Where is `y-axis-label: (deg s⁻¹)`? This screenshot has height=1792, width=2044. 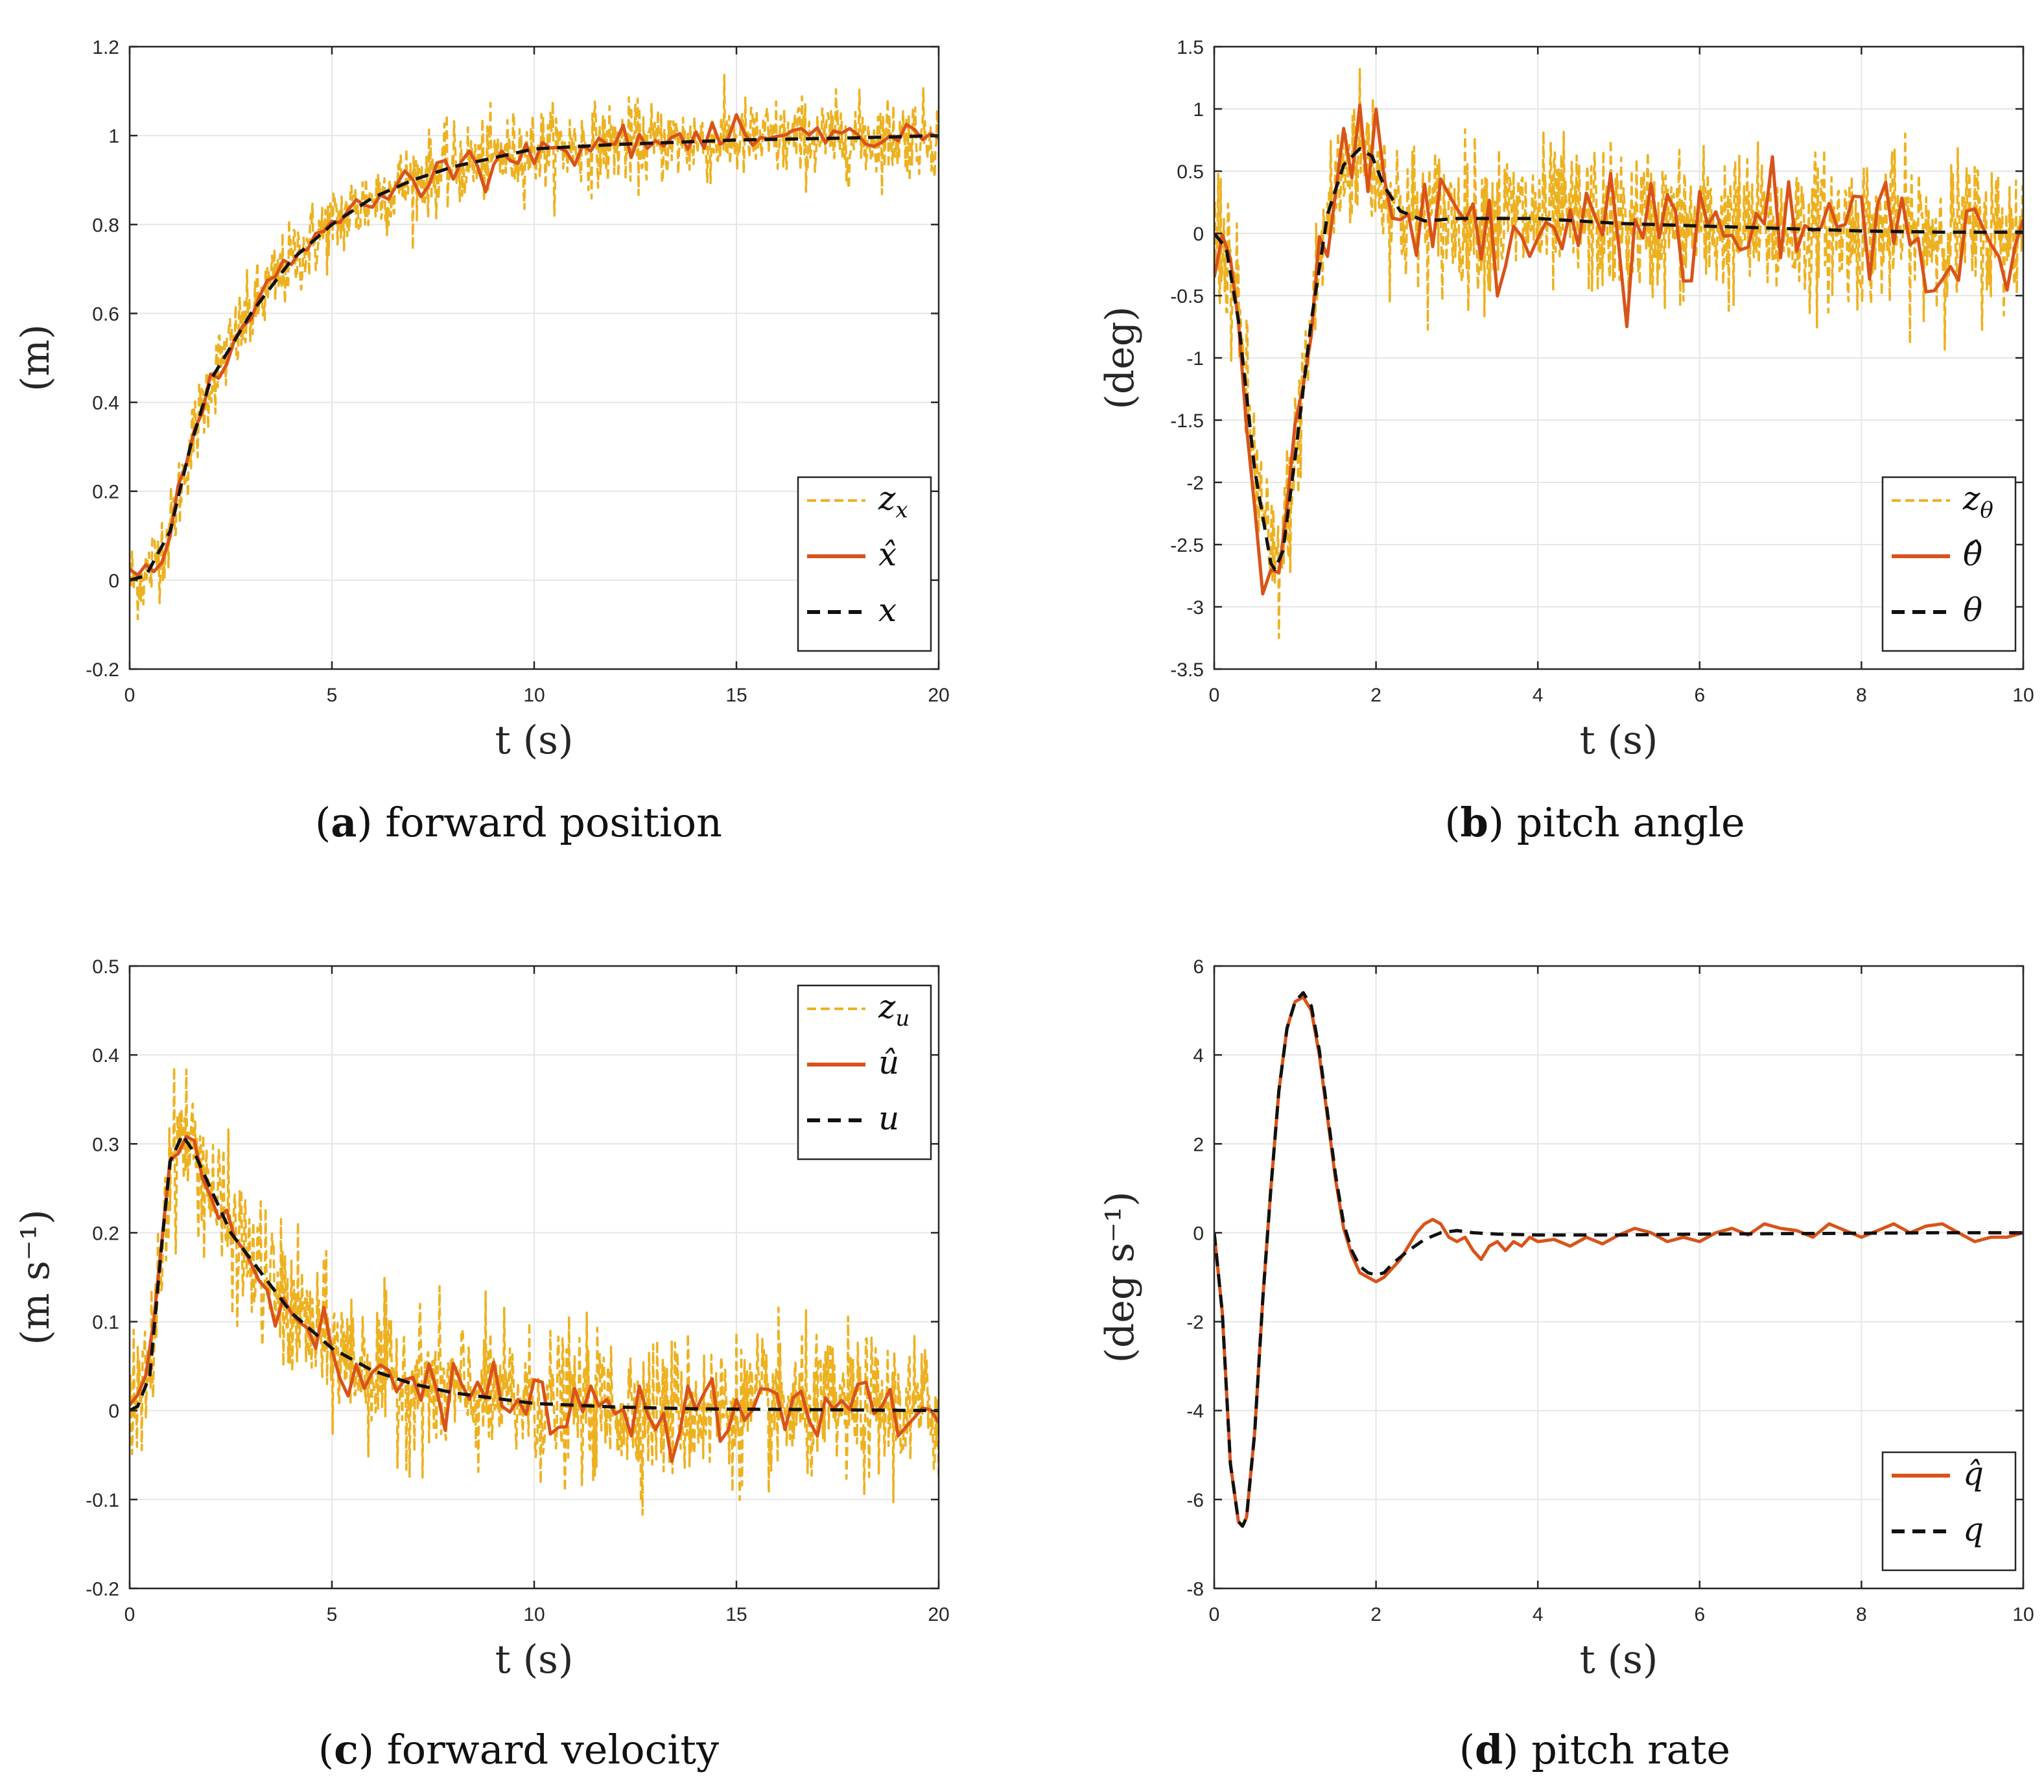
y-axis-label: (deg s⁻¹) is located at coordinates (1120, 1277).